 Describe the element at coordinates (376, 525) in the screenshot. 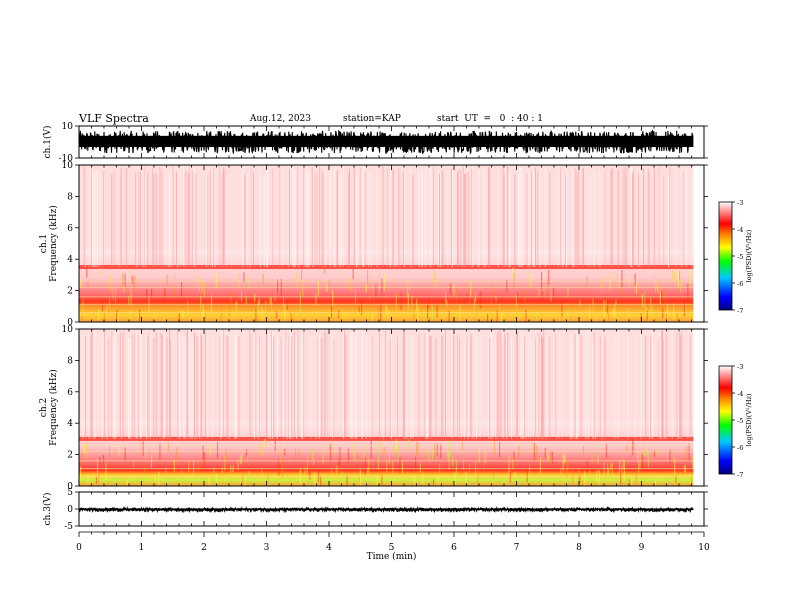

I see `ch3-waveform-panel: 5 0 -5 0 1 2 3 4 5 6 7 8 9 10 Time (min) ch.3(V)` at that location.